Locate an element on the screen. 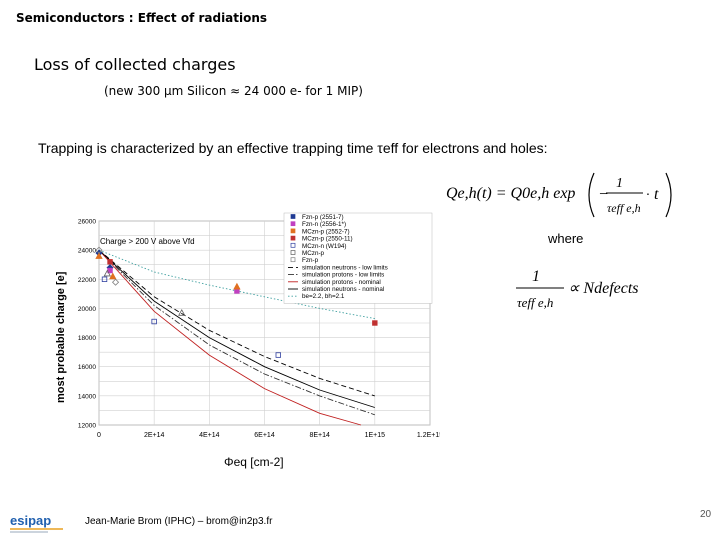 The image size is (720, 540). slide-title: Loss of collected charges is located at coordinates (135, 64).